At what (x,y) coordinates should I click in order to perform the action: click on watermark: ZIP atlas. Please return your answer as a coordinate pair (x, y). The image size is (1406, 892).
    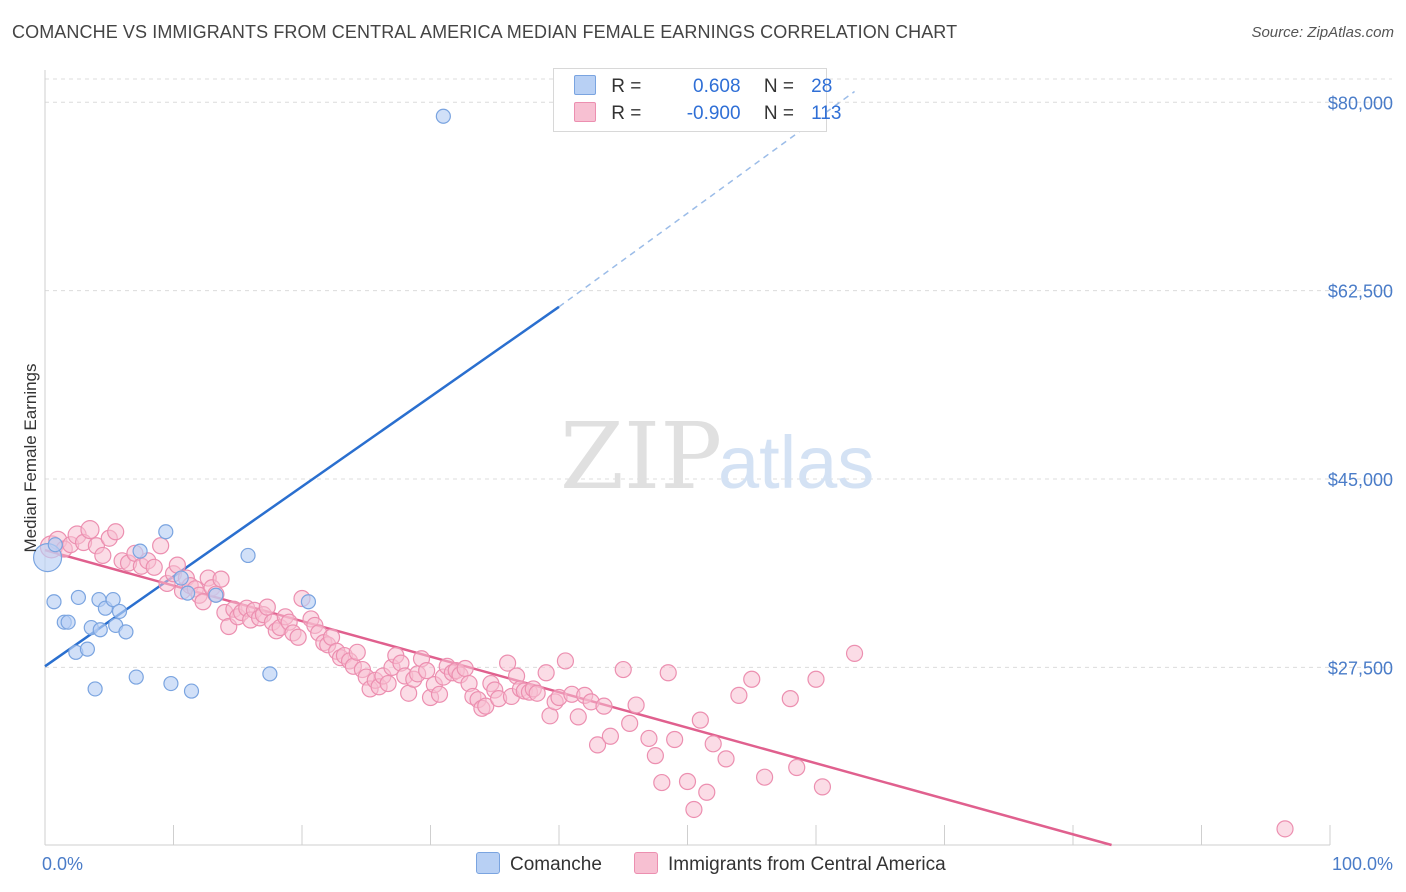
    Looking at the image, I should click on (717, 456).